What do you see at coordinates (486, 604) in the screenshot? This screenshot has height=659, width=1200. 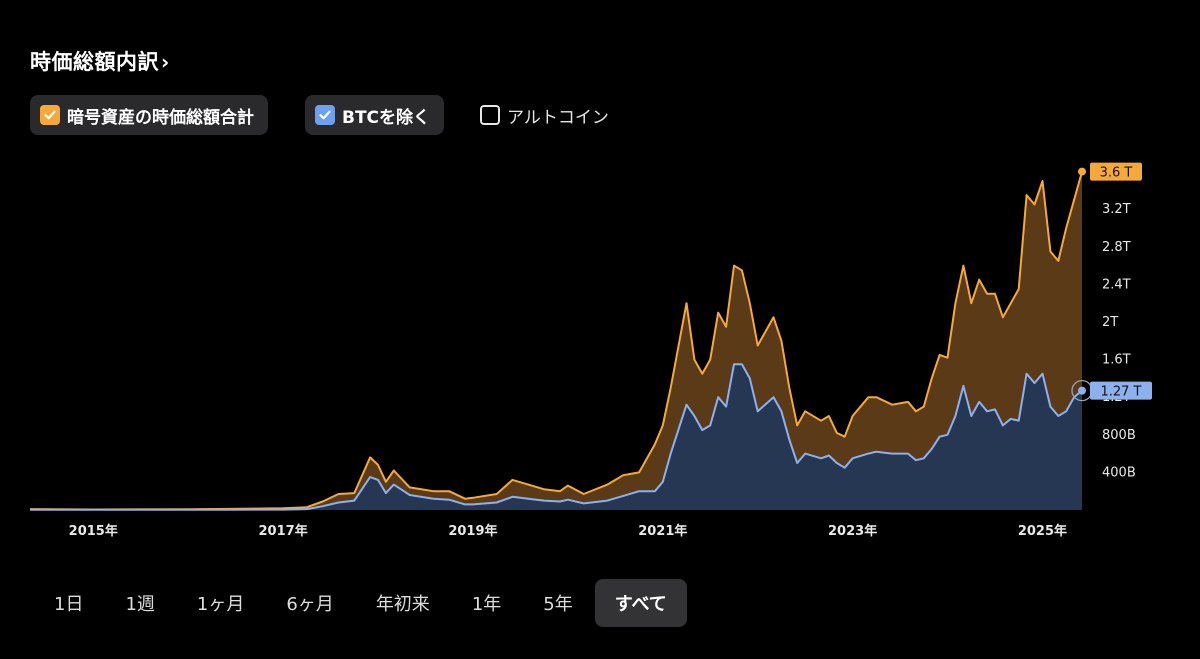 I see `range-button-5: 1年` at bounding box center [486, 604].